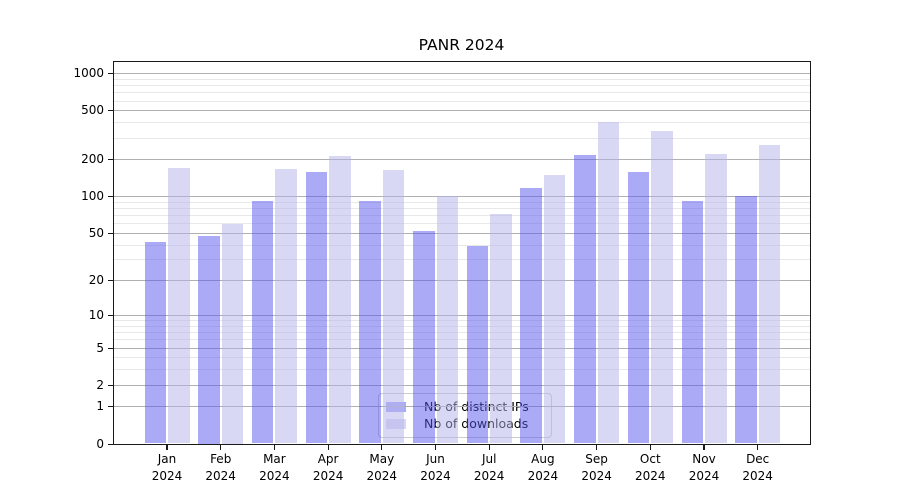 This screenshot has height=500, width=900. Describe the element at coordinates (340, 299) in the screenshot. I see `bar-downloads-apr` at that location.